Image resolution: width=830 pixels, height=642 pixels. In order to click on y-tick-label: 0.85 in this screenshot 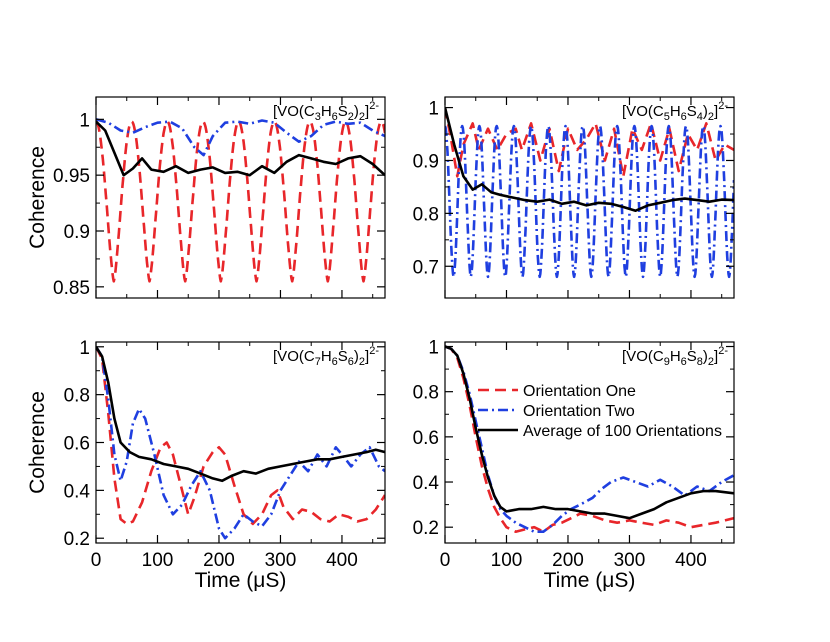, I will do `click(71, 288)`.